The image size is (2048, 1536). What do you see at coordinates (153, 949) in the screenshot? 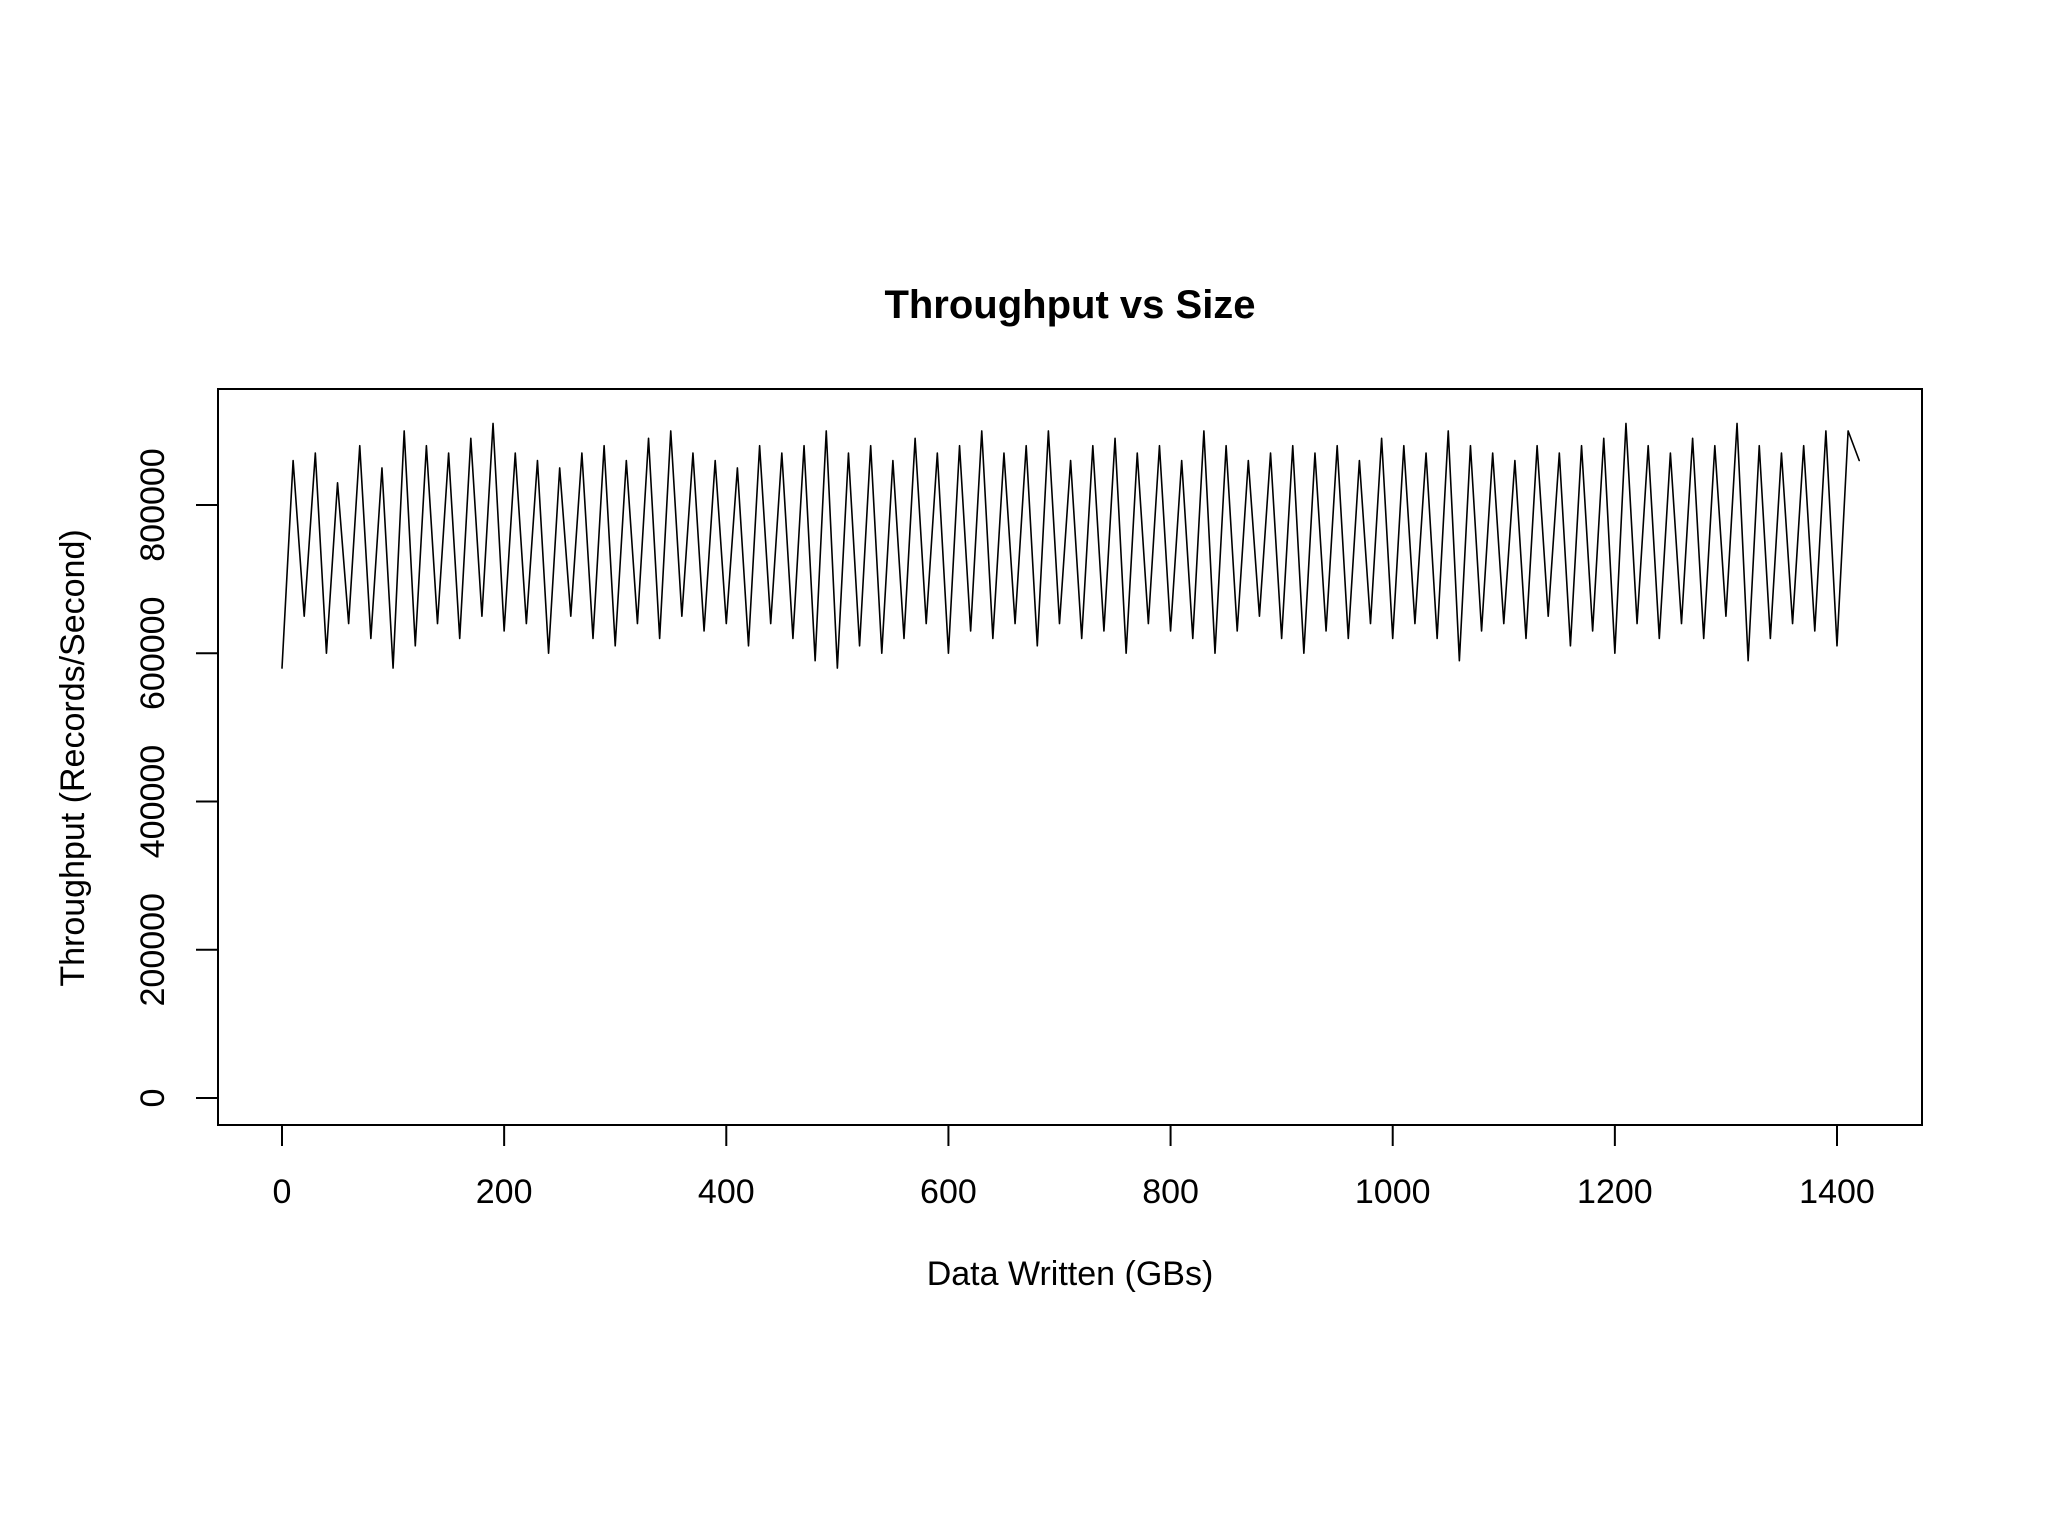
I see `y-tick-label: 200000` at bounding box center [153, 949].